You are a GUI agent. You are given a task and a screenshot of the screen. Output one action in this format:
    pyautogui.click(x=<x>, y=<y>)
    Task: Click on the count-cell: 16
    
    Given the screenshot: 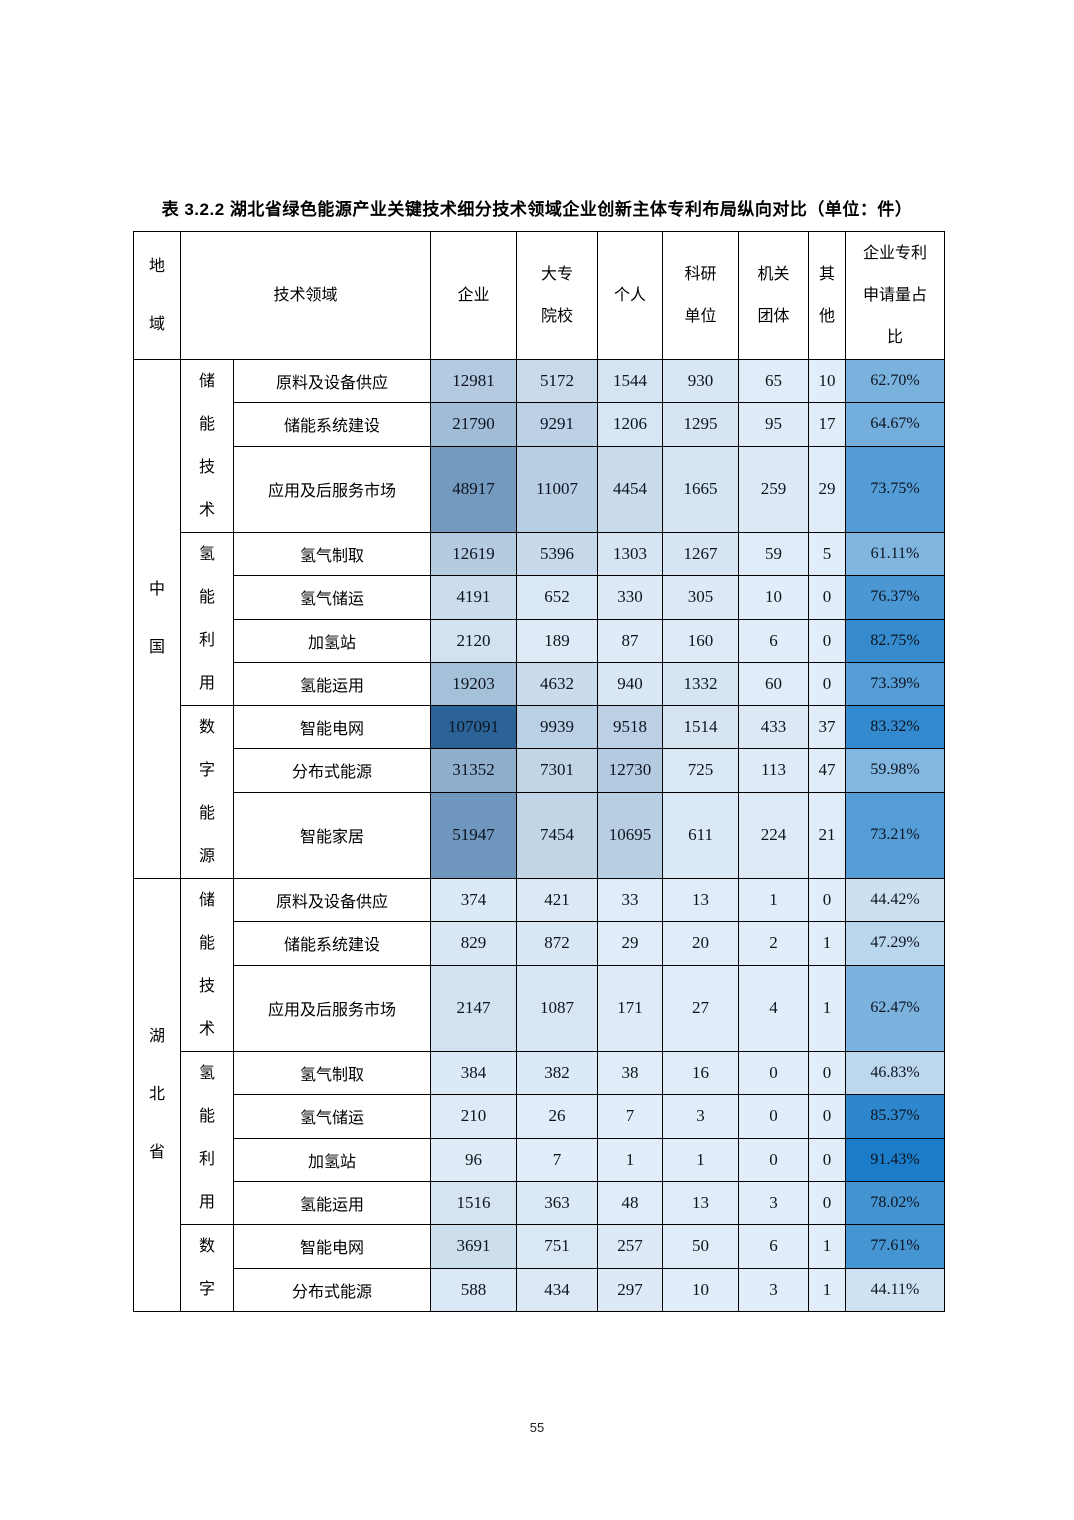 What is the action you would take?
    pyautogui.click(x=701, y=1073)
    